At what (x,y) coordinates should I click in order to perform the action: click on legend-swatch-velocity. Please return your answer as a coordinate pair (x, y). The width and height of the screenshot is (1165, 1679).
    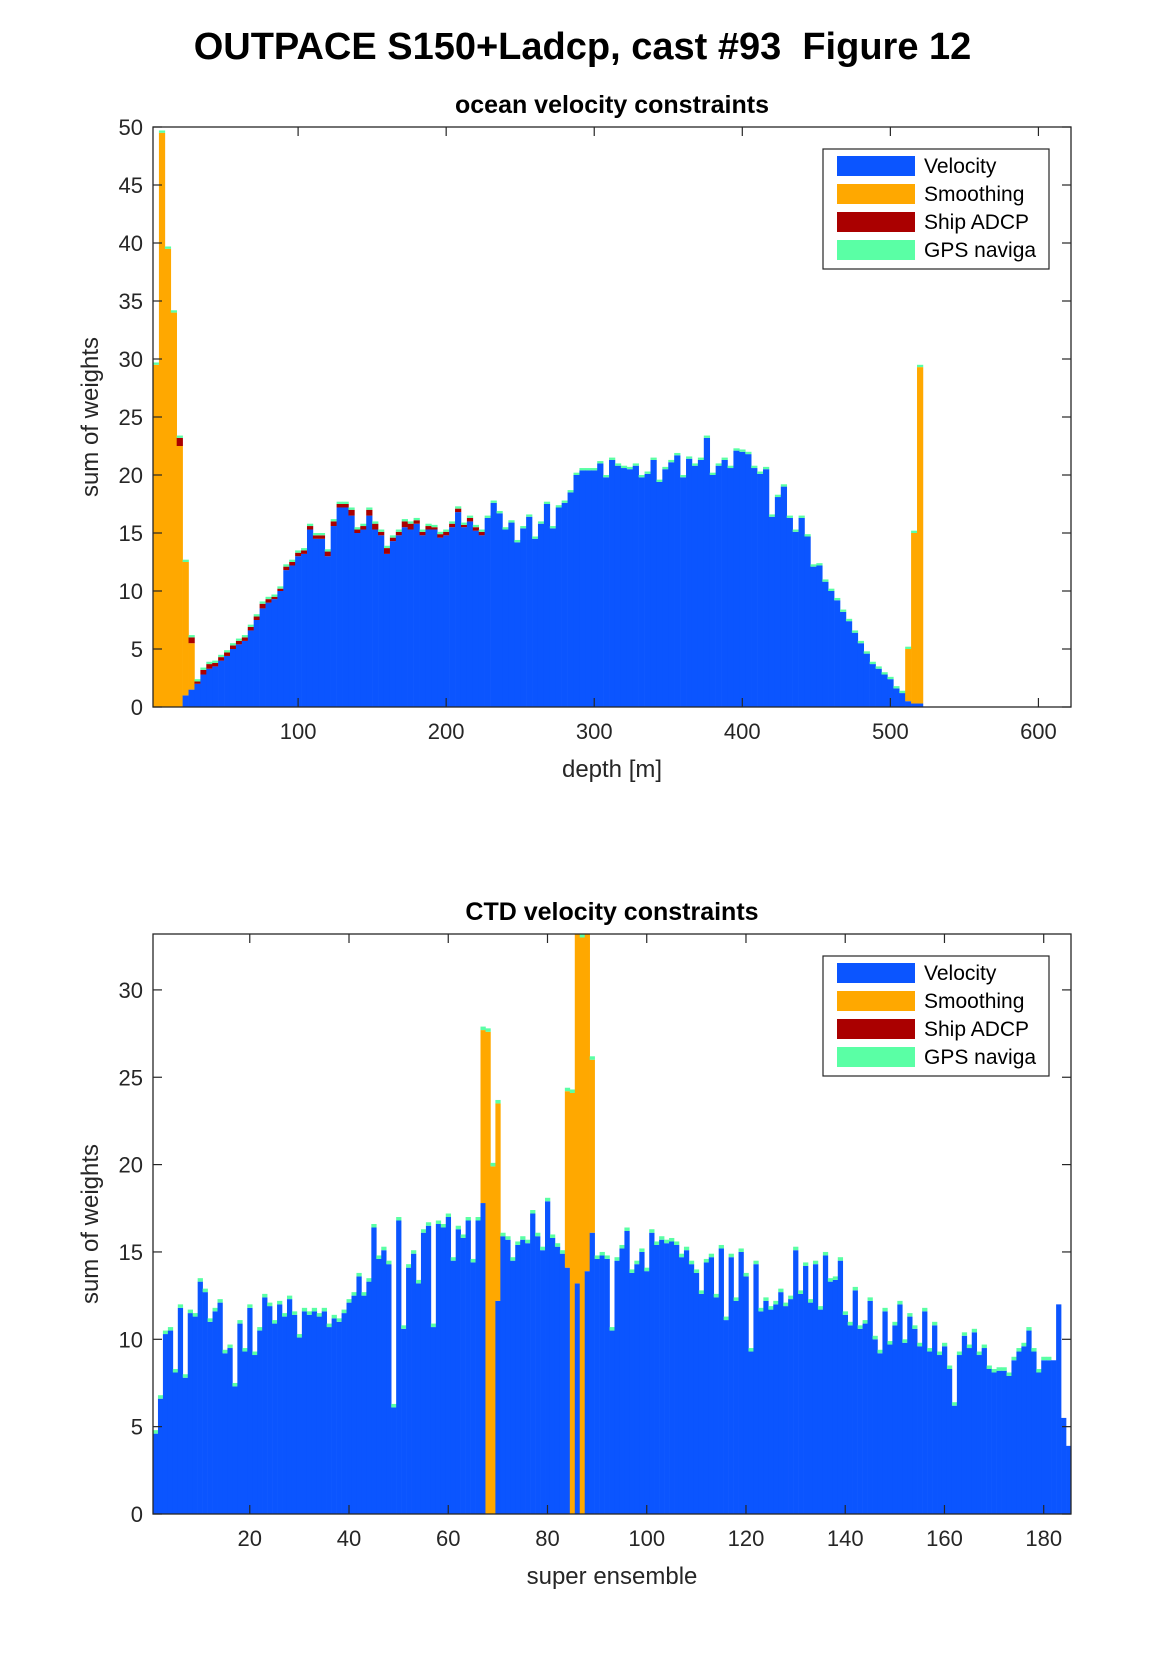
    Looking at the image, I should click on (876, 166).